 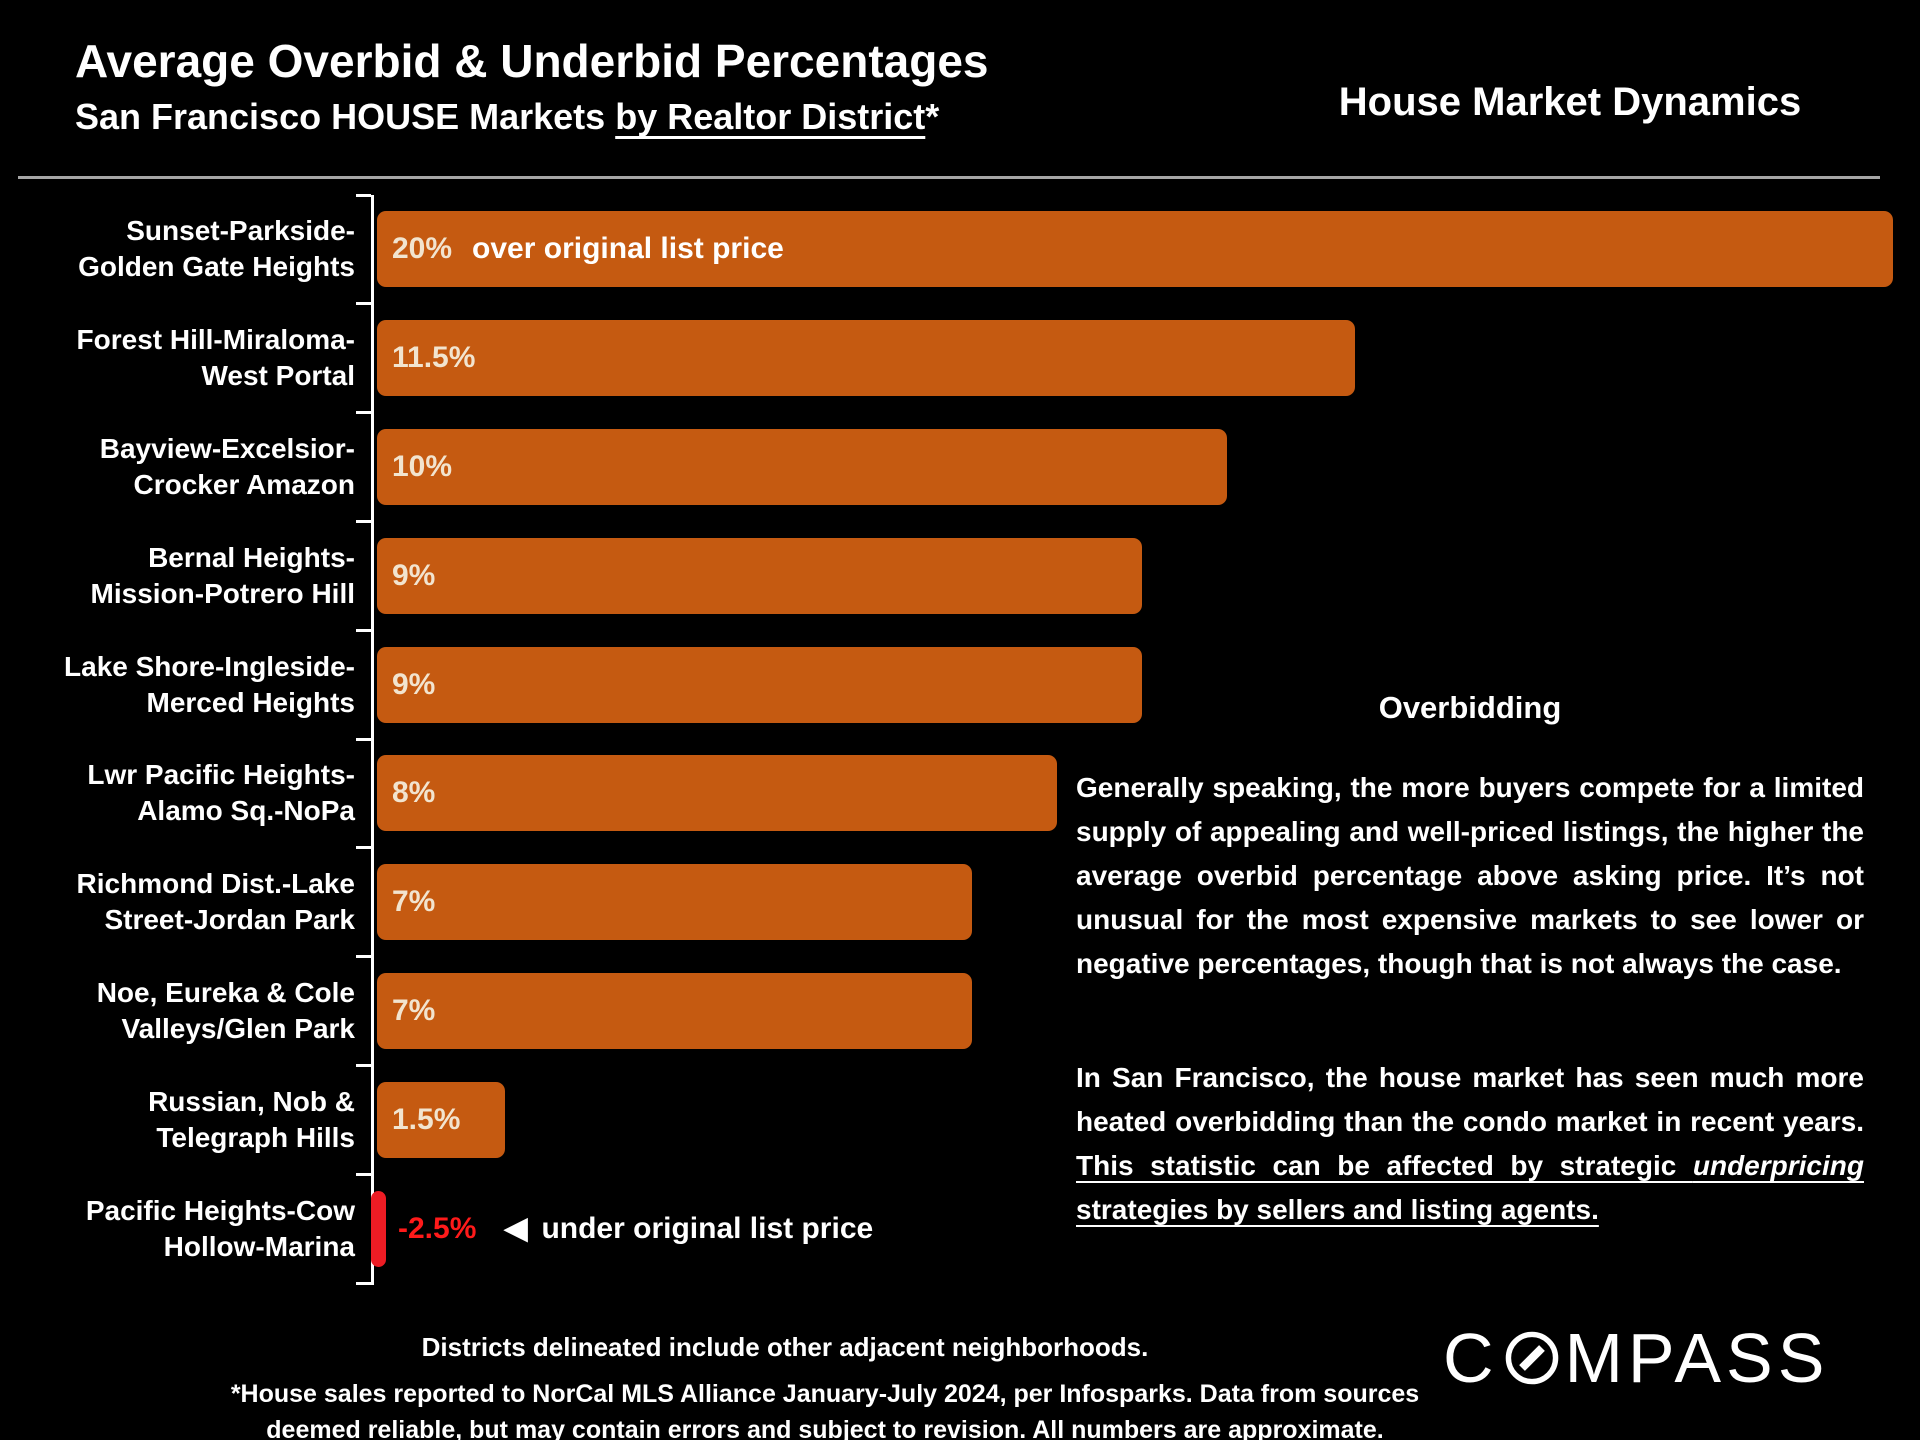 I want to click on bar: 10%, so click(x=802, y=467).